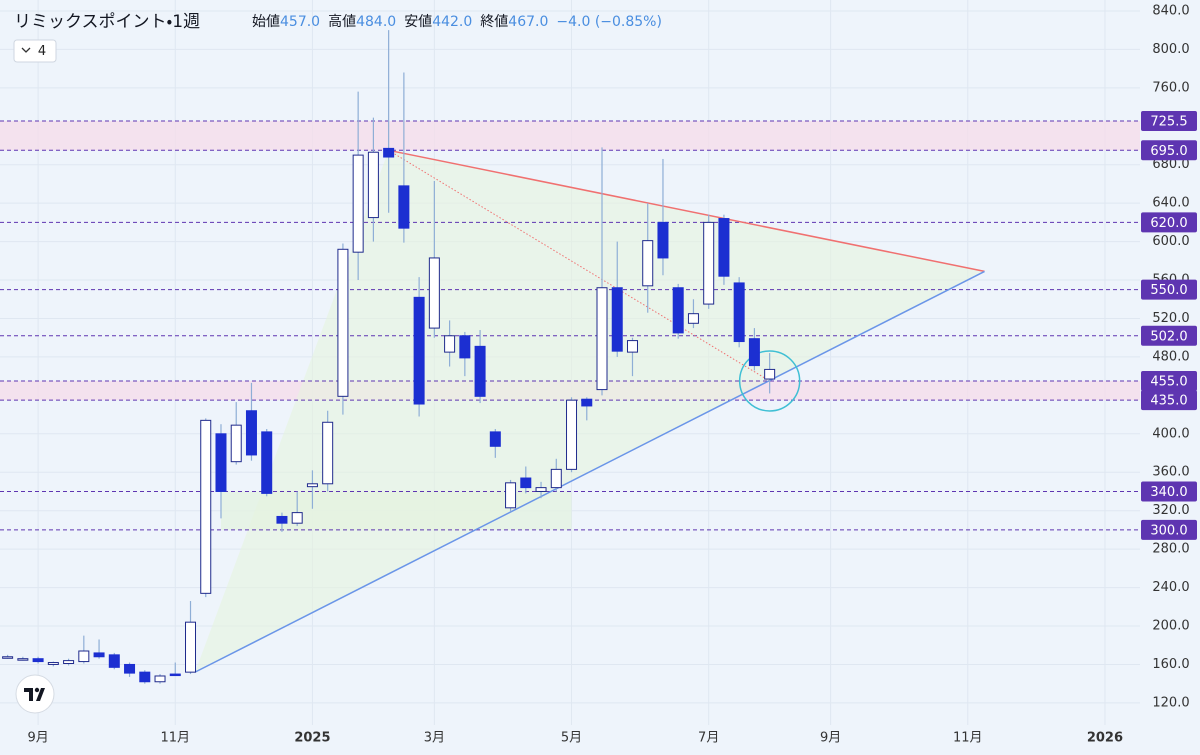  Describe the element at coordinates (1168, 336) in the screenshot. I see `level-label: 502.0` at that location.